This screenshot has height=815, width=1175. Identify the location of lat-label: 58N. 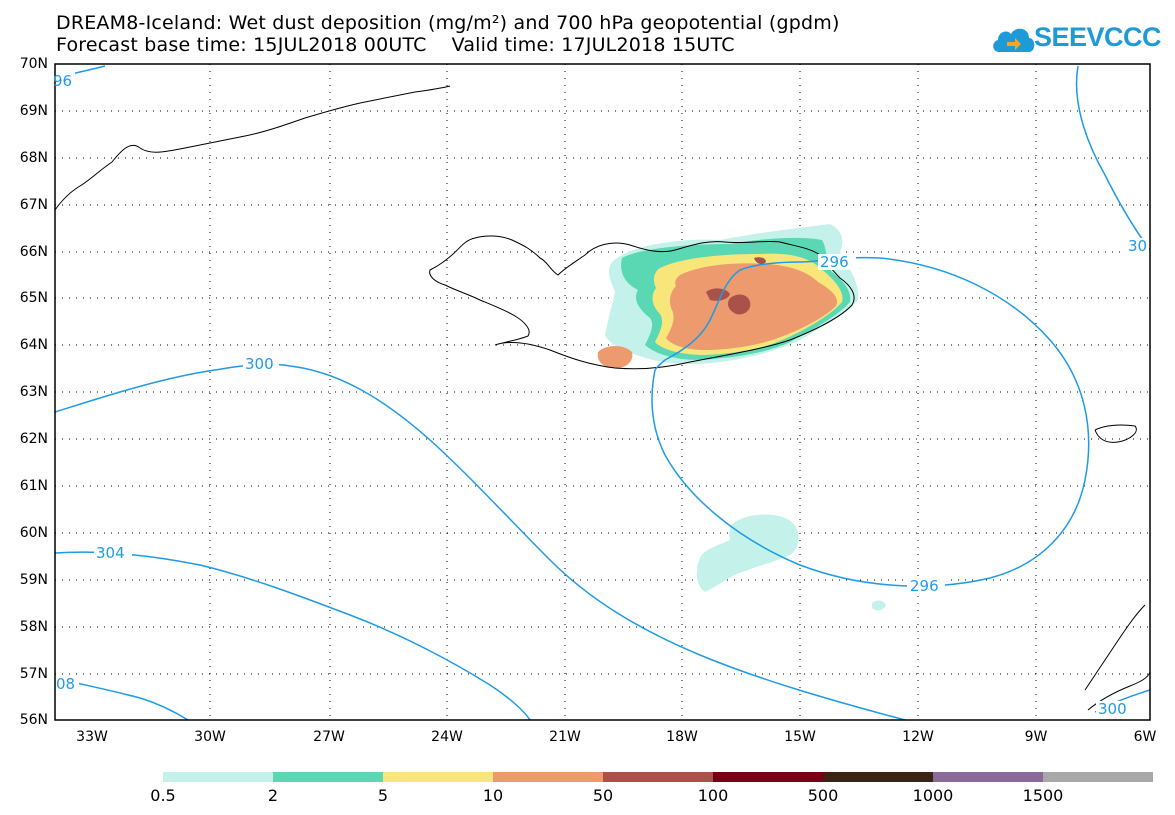
(33, 627).